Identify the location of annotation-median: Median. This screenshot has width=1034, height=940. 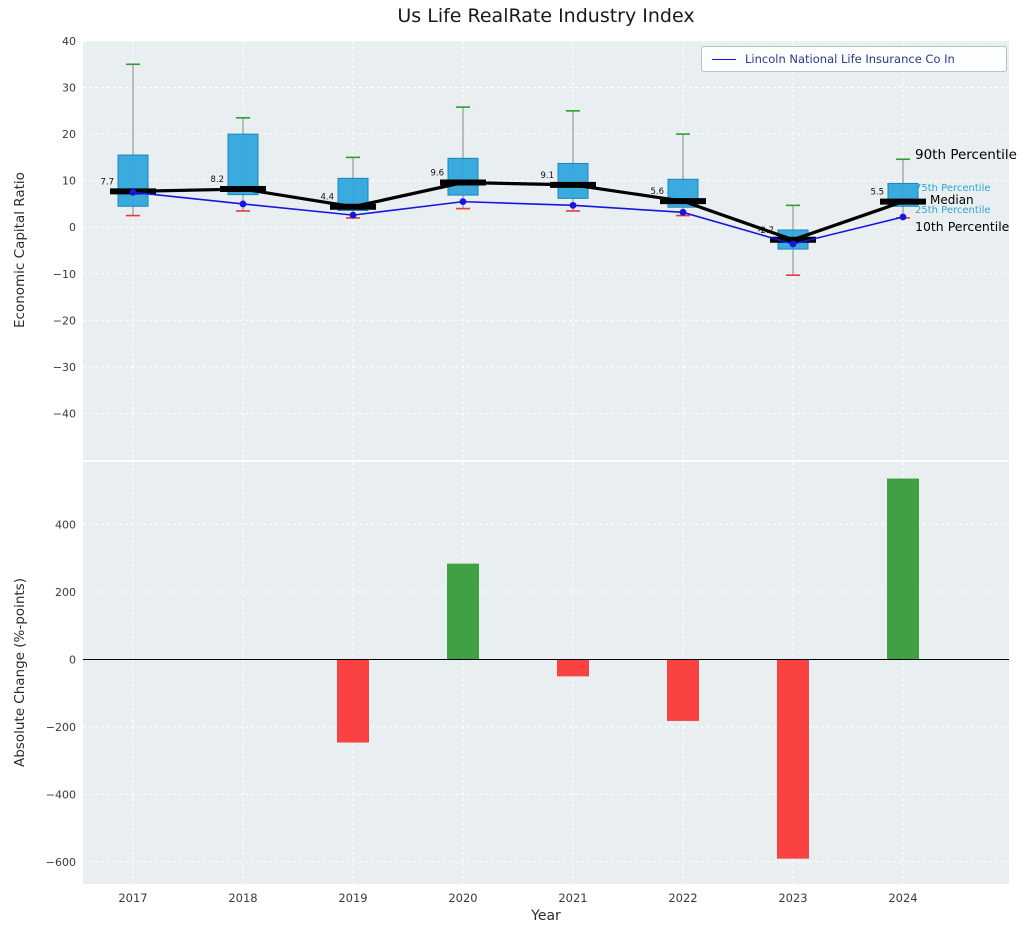
(952, 200).